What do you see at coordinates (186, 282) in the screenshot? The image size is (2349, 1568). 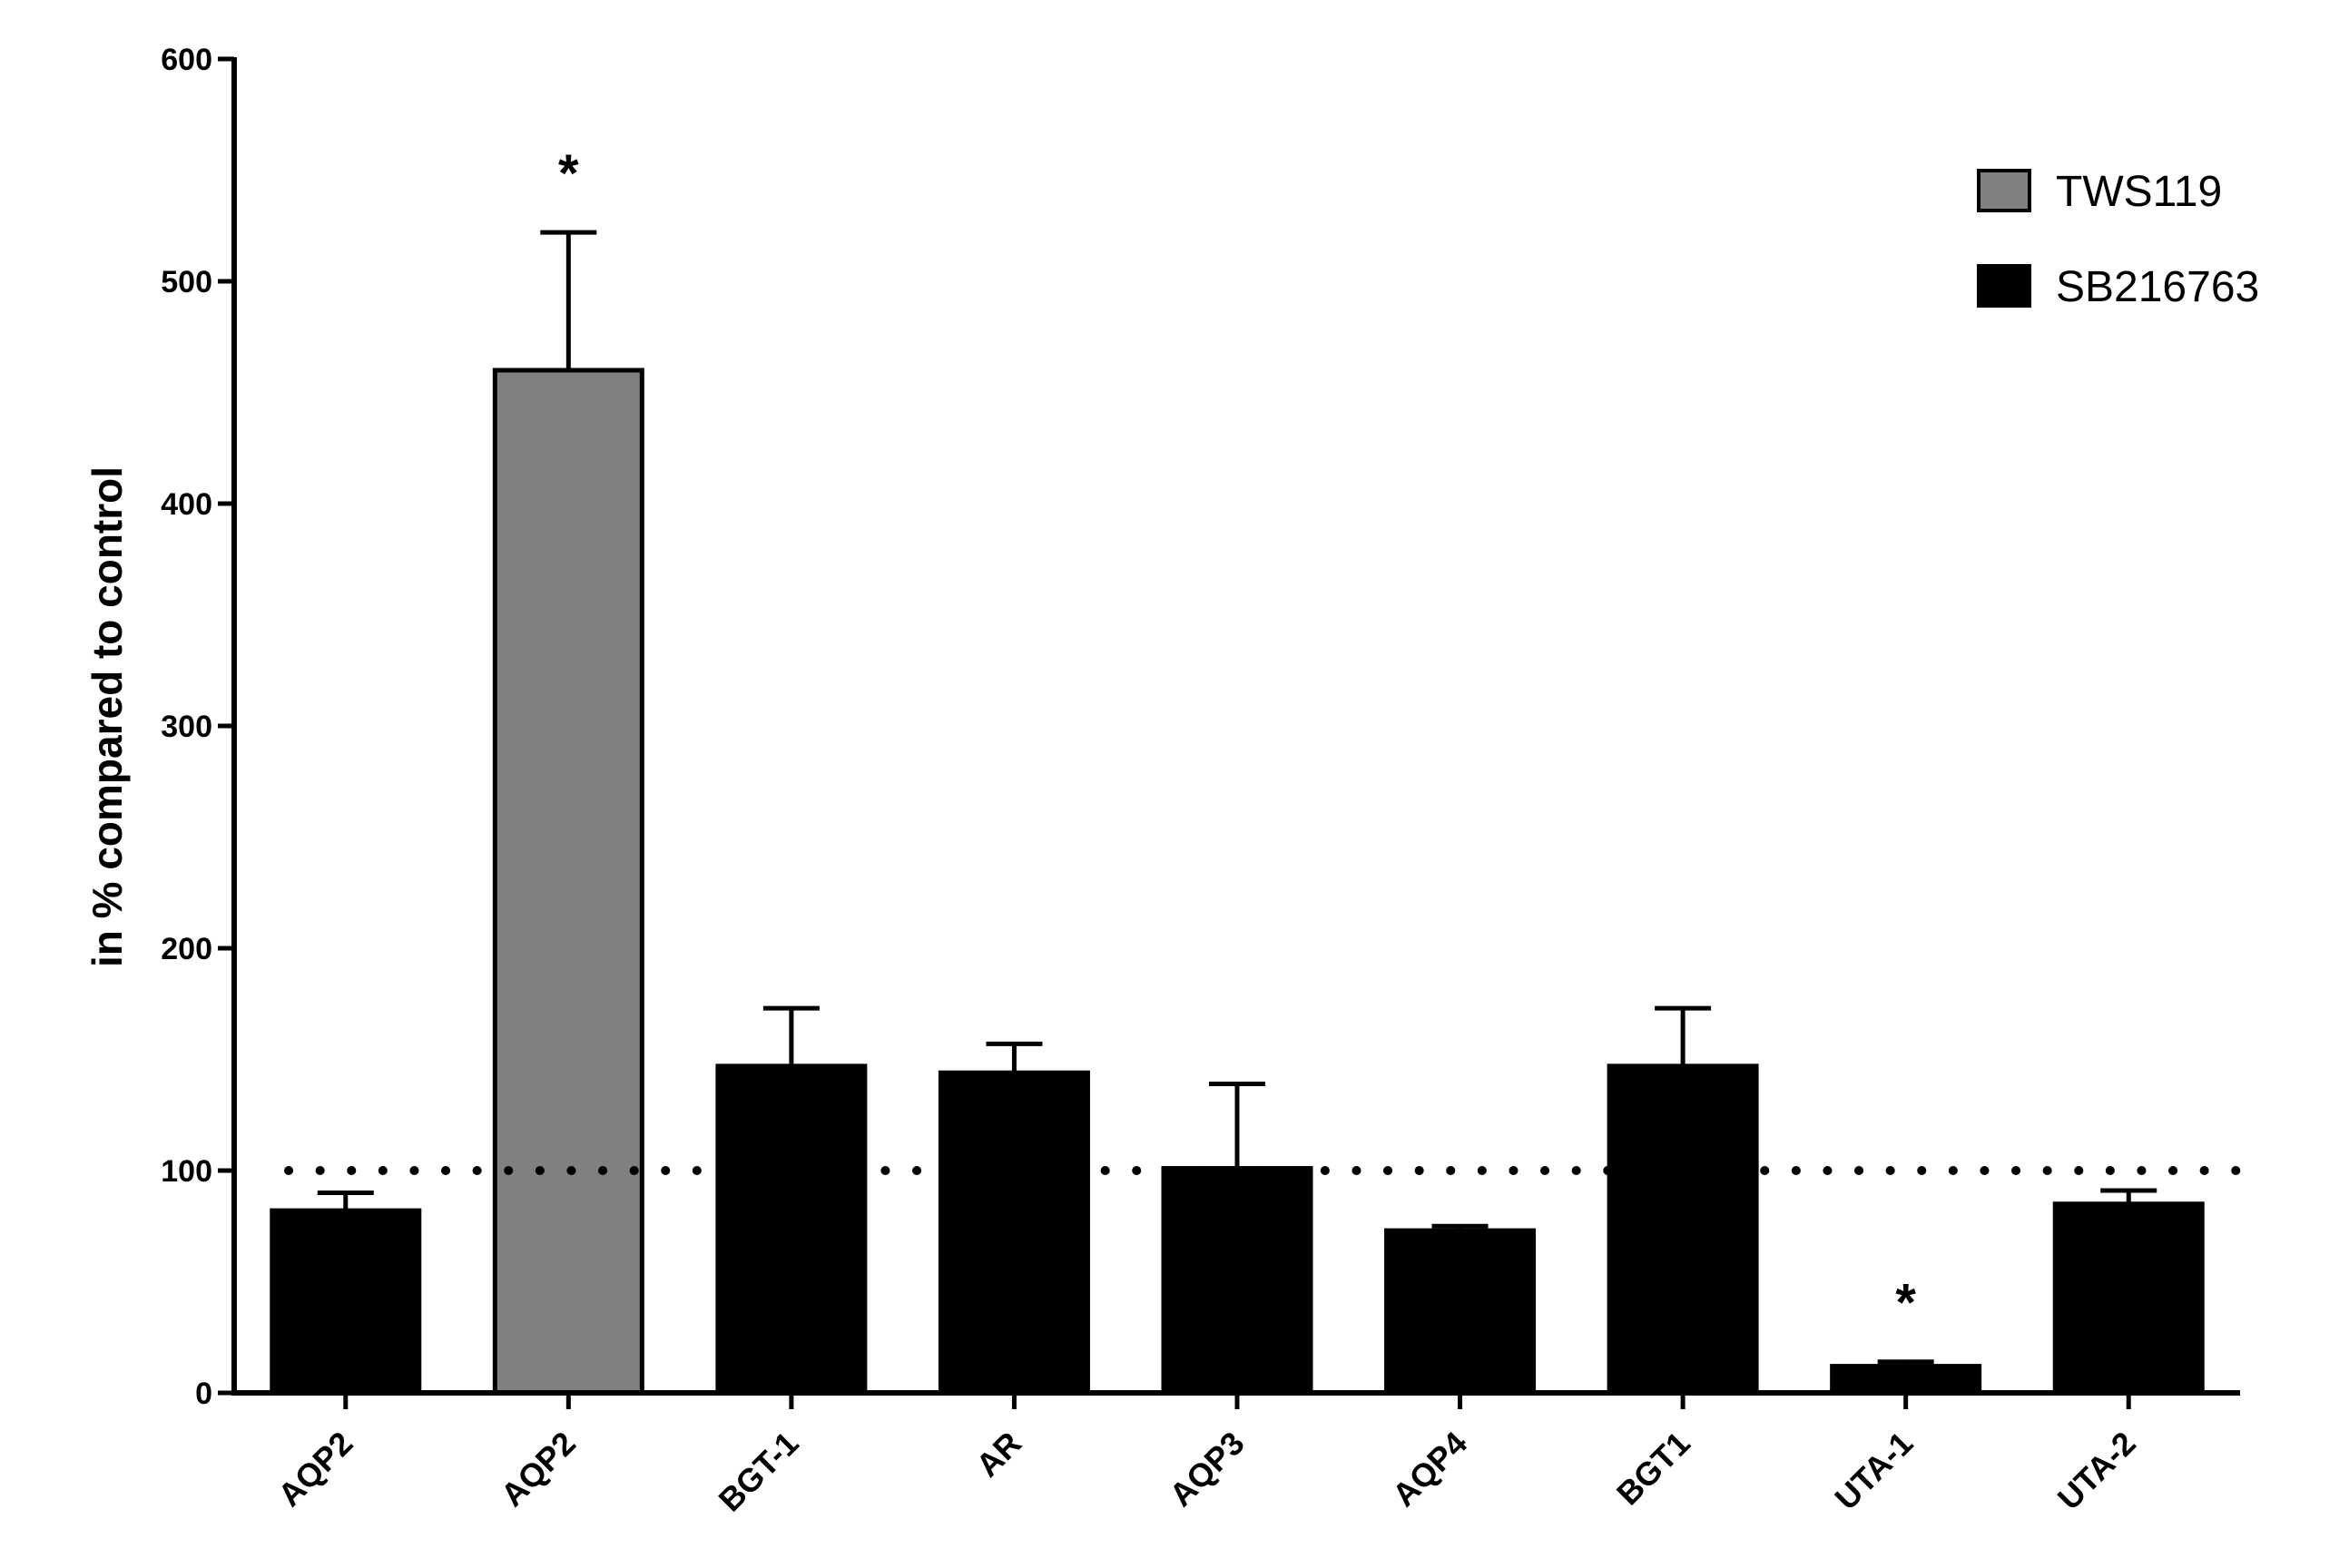 I see `y-tick-label-6: 500` at bounding box center [186, 282].